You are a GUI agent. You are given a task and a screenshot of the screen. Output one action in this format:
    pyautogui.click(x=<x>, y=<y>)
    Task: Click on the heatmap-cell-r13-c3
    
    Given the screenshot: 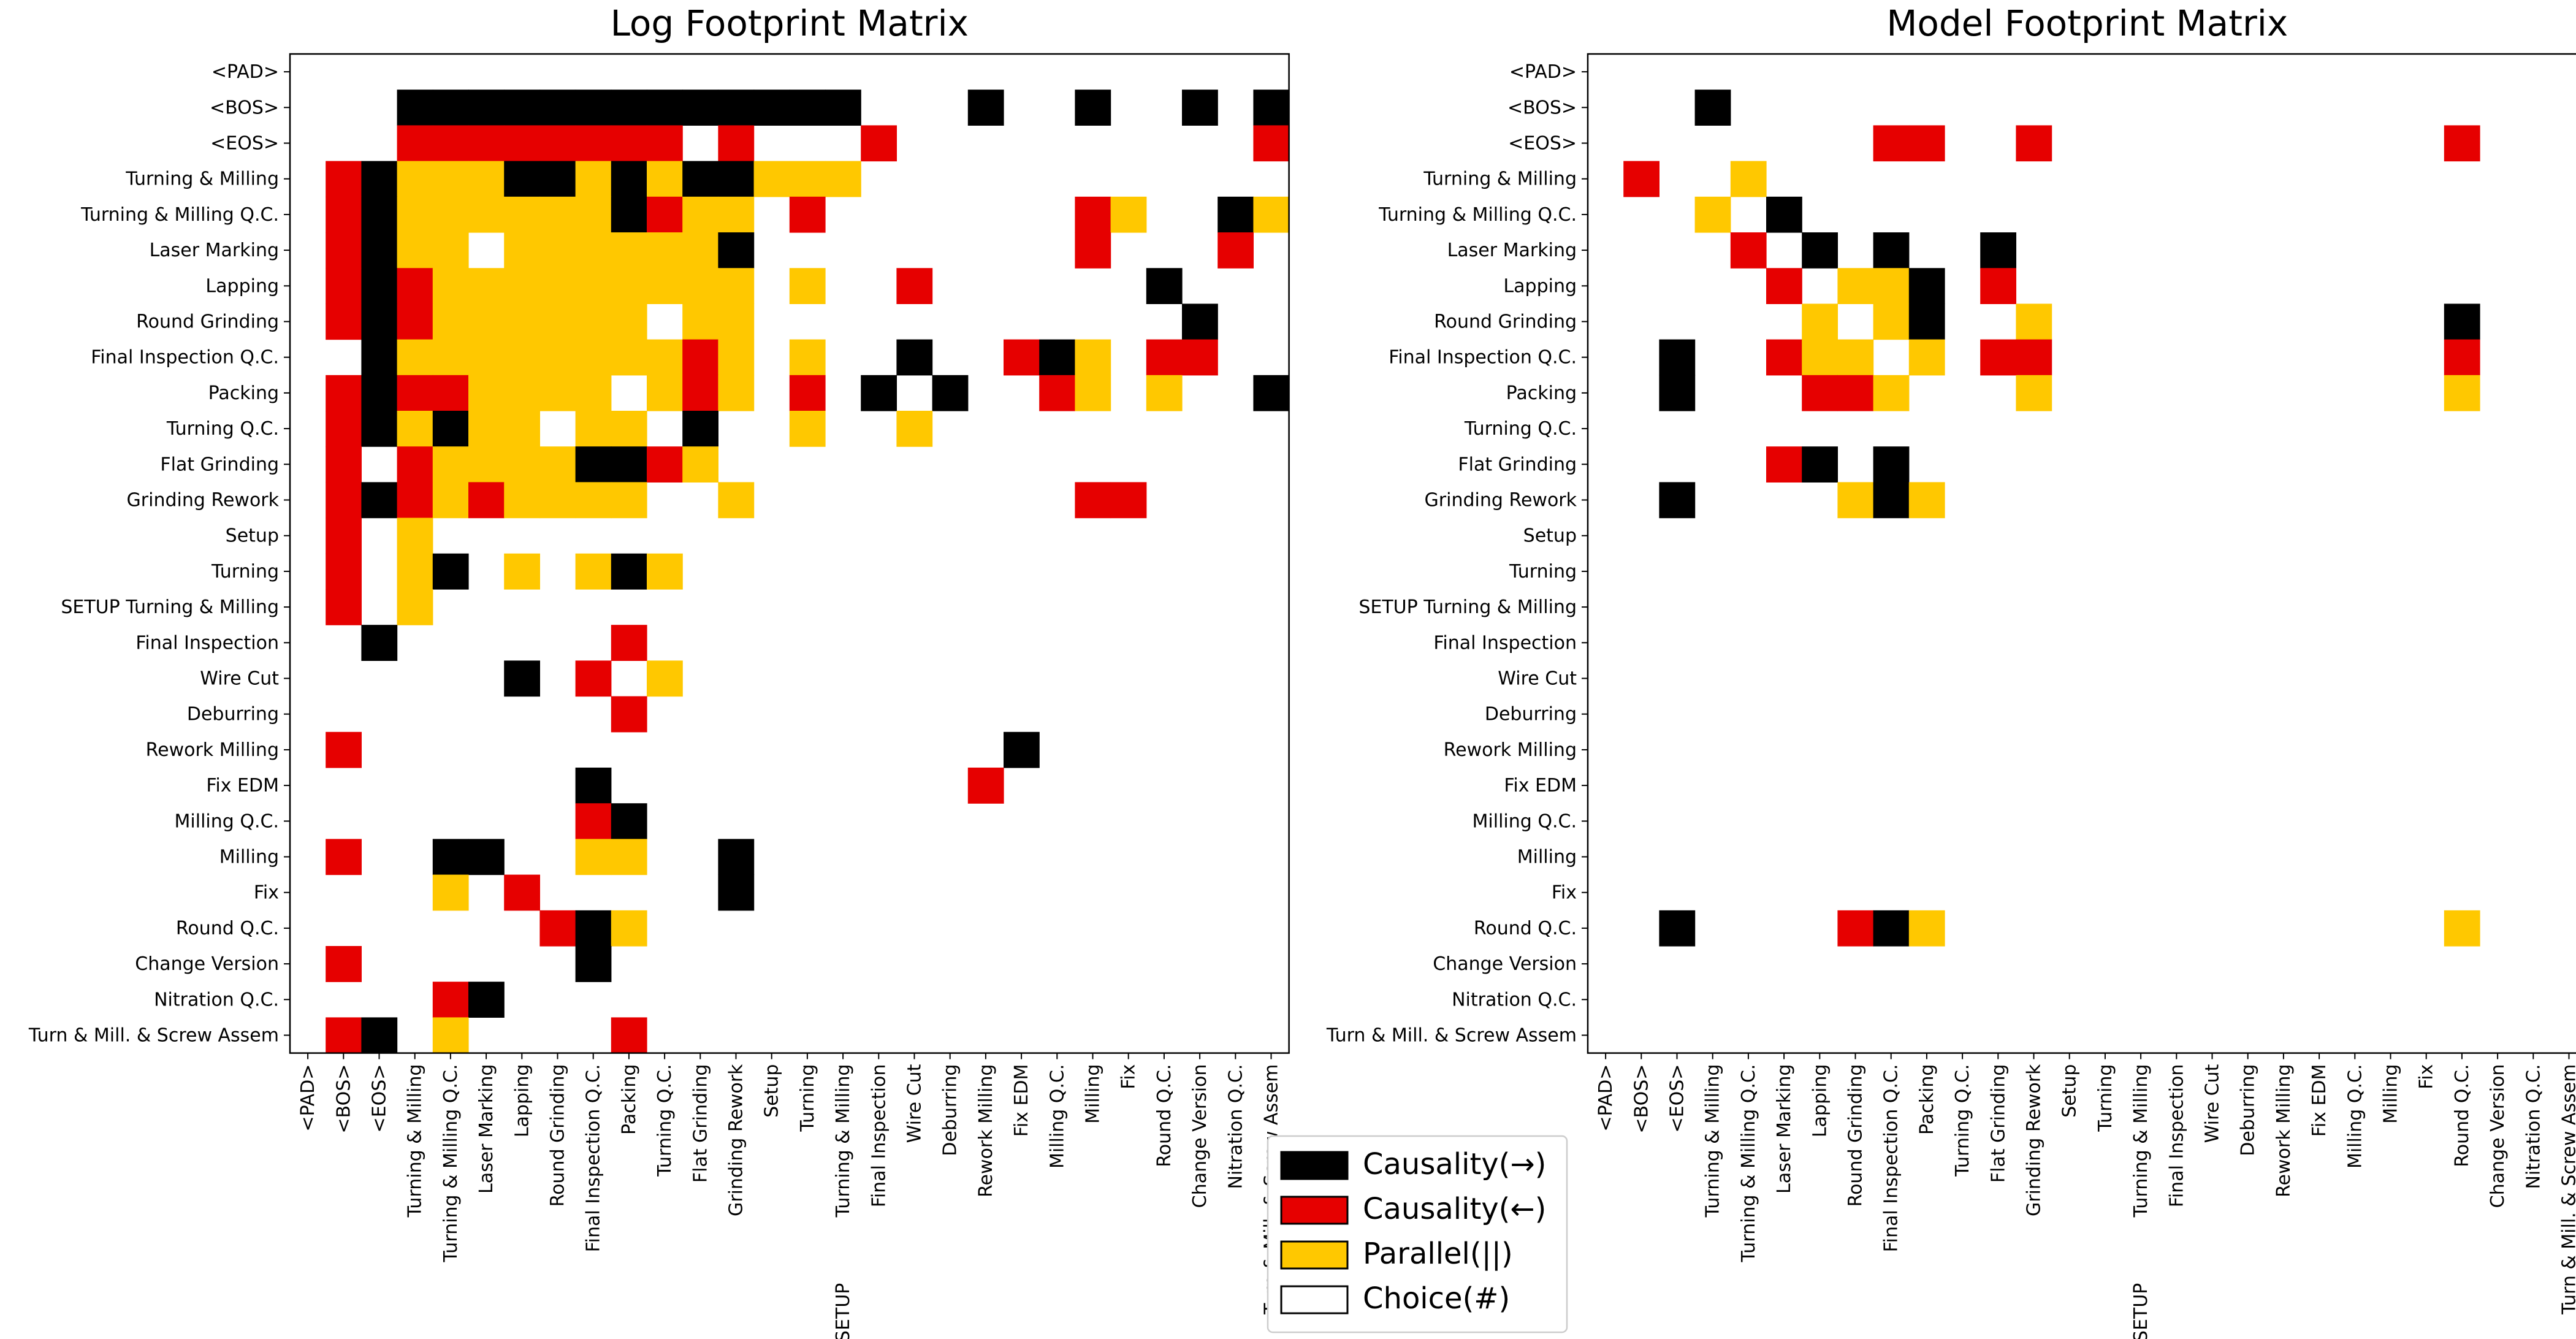 What is the action you would take?
    pyautogui.click(x=415, y=535)
    